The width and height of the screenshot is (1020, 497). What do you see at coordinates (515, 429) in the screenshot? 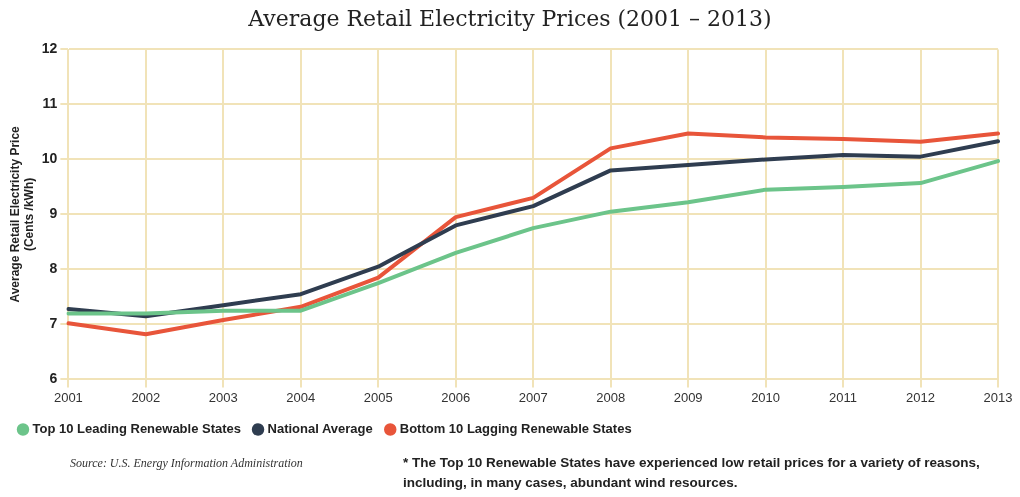
I see `legend-label: Bottom 10 Lagging Renewable States` at bounding box center [515, 429].